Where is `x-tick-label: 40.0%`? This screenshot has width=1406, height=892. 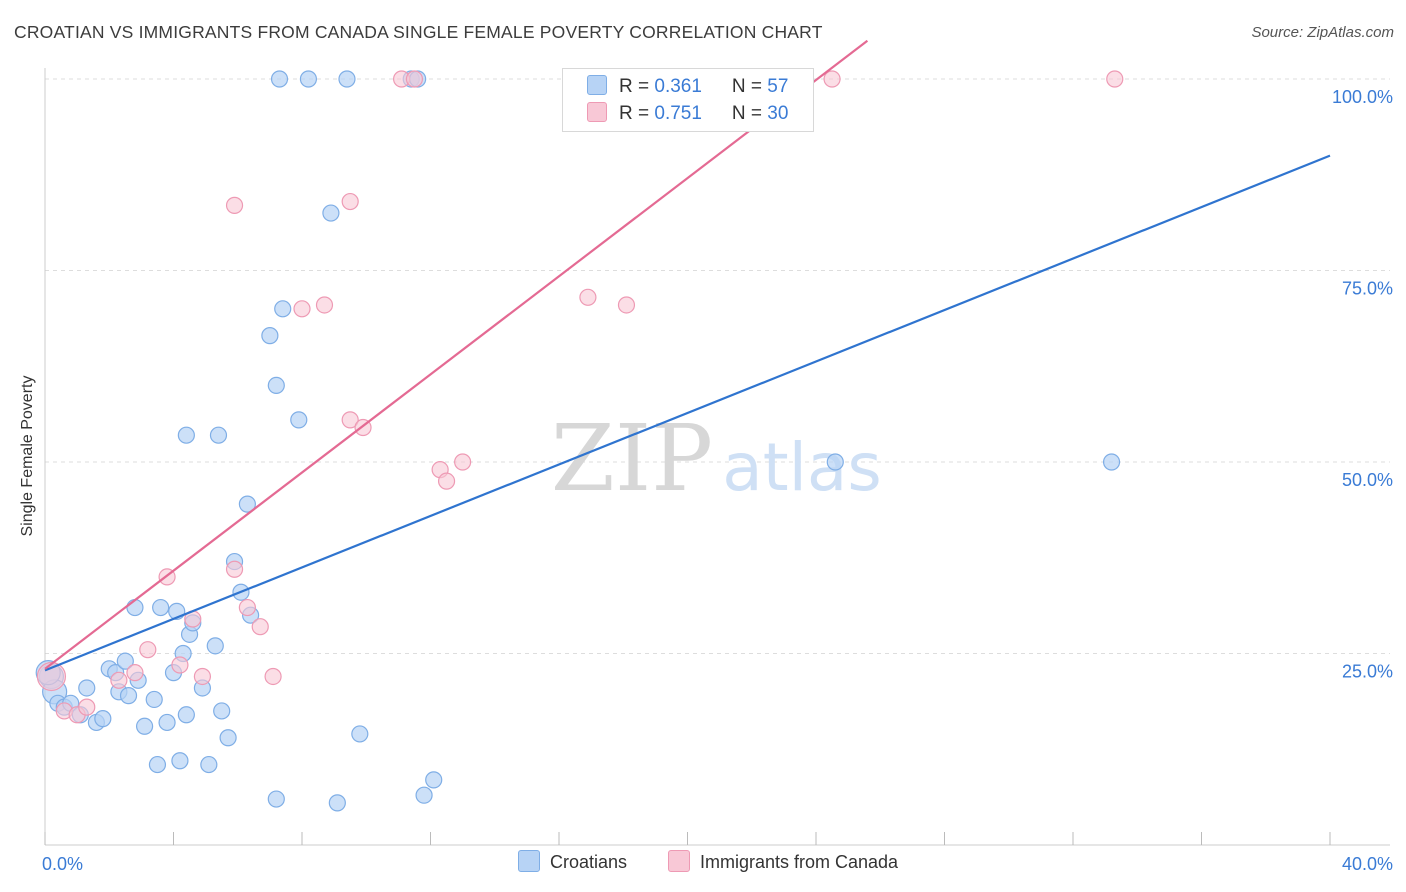
x-tick-label: 40.0% is located at coordinates (1367, 864).